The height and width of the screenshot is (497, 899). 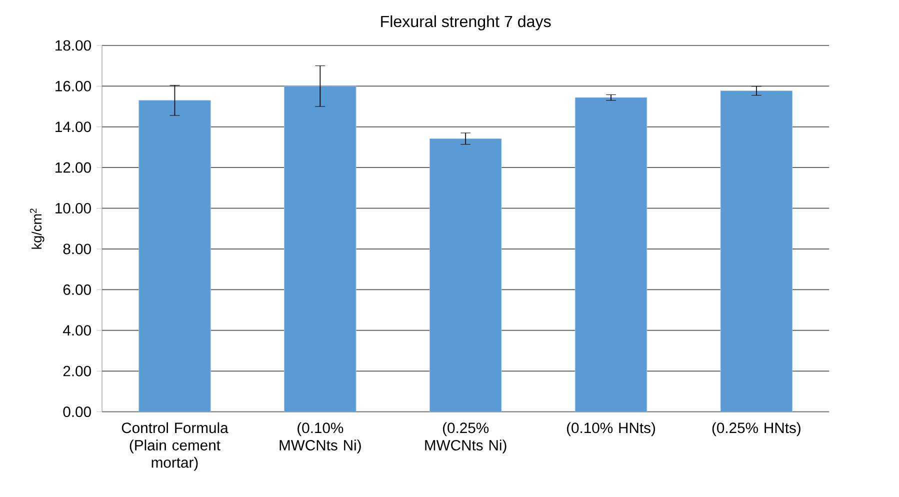 What do you see at coordinates (77, 411) in the screenshot?
I see `y-tick-label: 0.00` at bounding box center [77, 411].